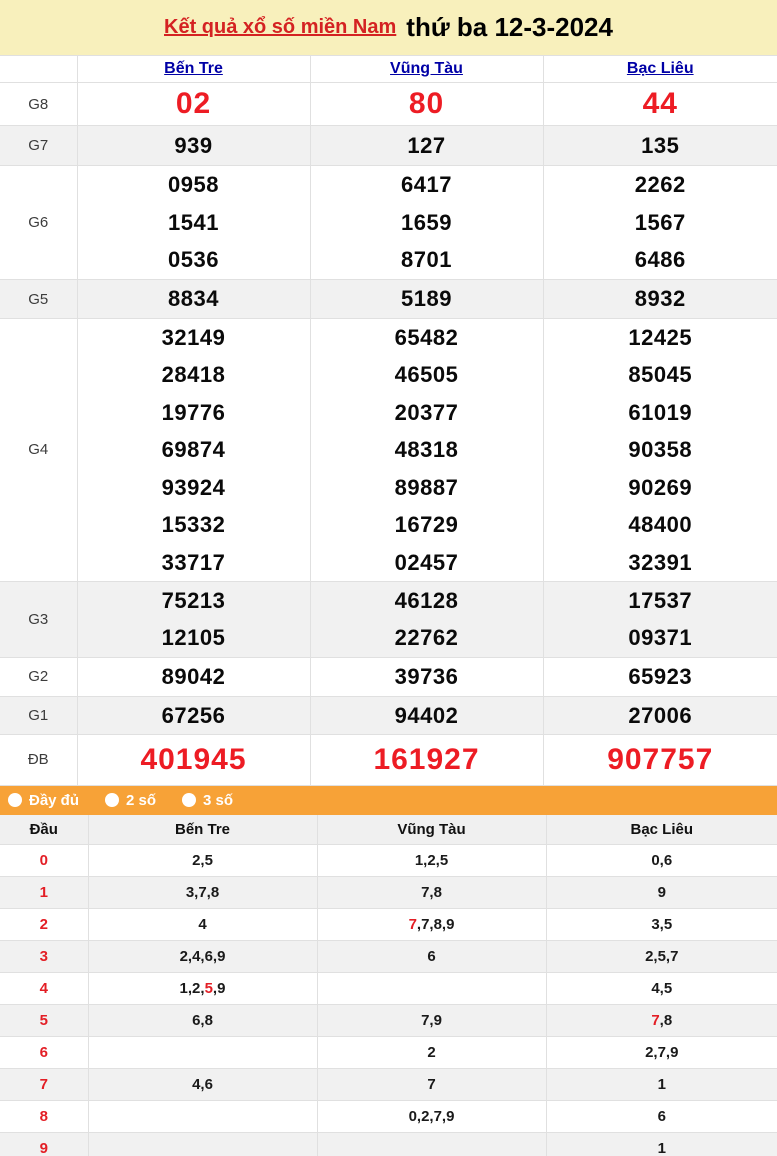  What do you see at coordinates (193, 68) in the screenshot?
I see `province-link-1: Bến Tre` at bounding box center [193, 68].